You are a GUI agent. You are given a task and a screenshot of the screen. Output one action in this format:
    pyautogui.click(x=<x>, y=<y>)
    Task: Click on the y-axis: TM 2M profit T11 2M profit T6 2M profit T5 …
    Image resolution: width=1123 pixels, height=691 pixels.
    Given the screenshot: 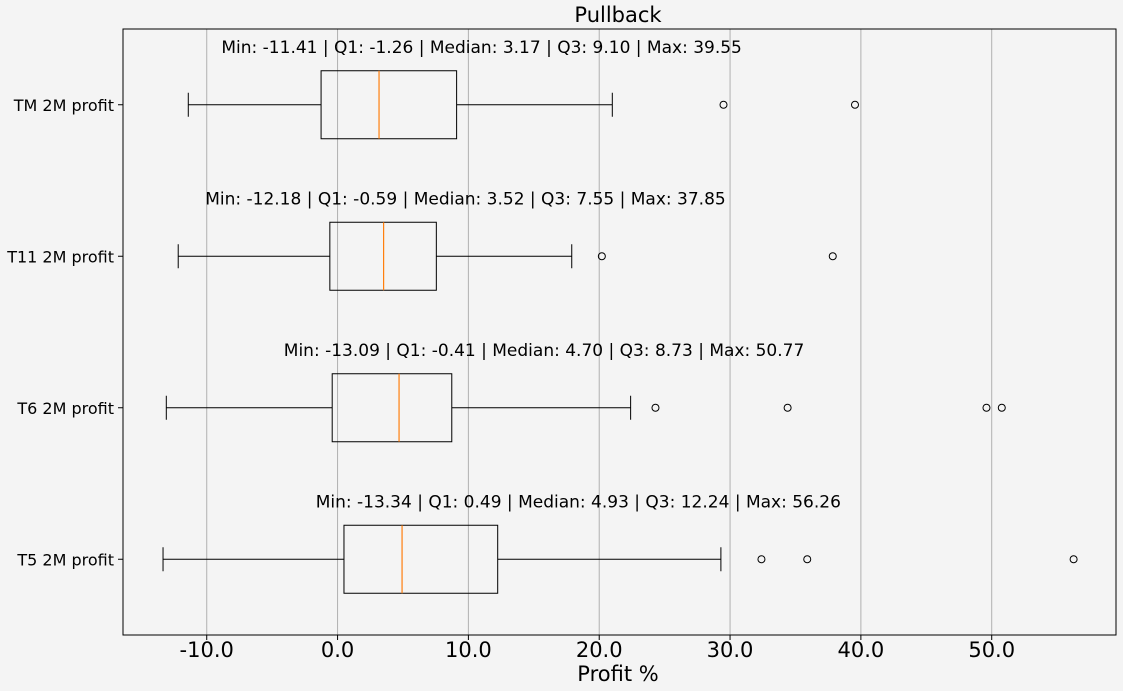 What is the action you would take?
    pyautogui.click(x=64, y=332)
    